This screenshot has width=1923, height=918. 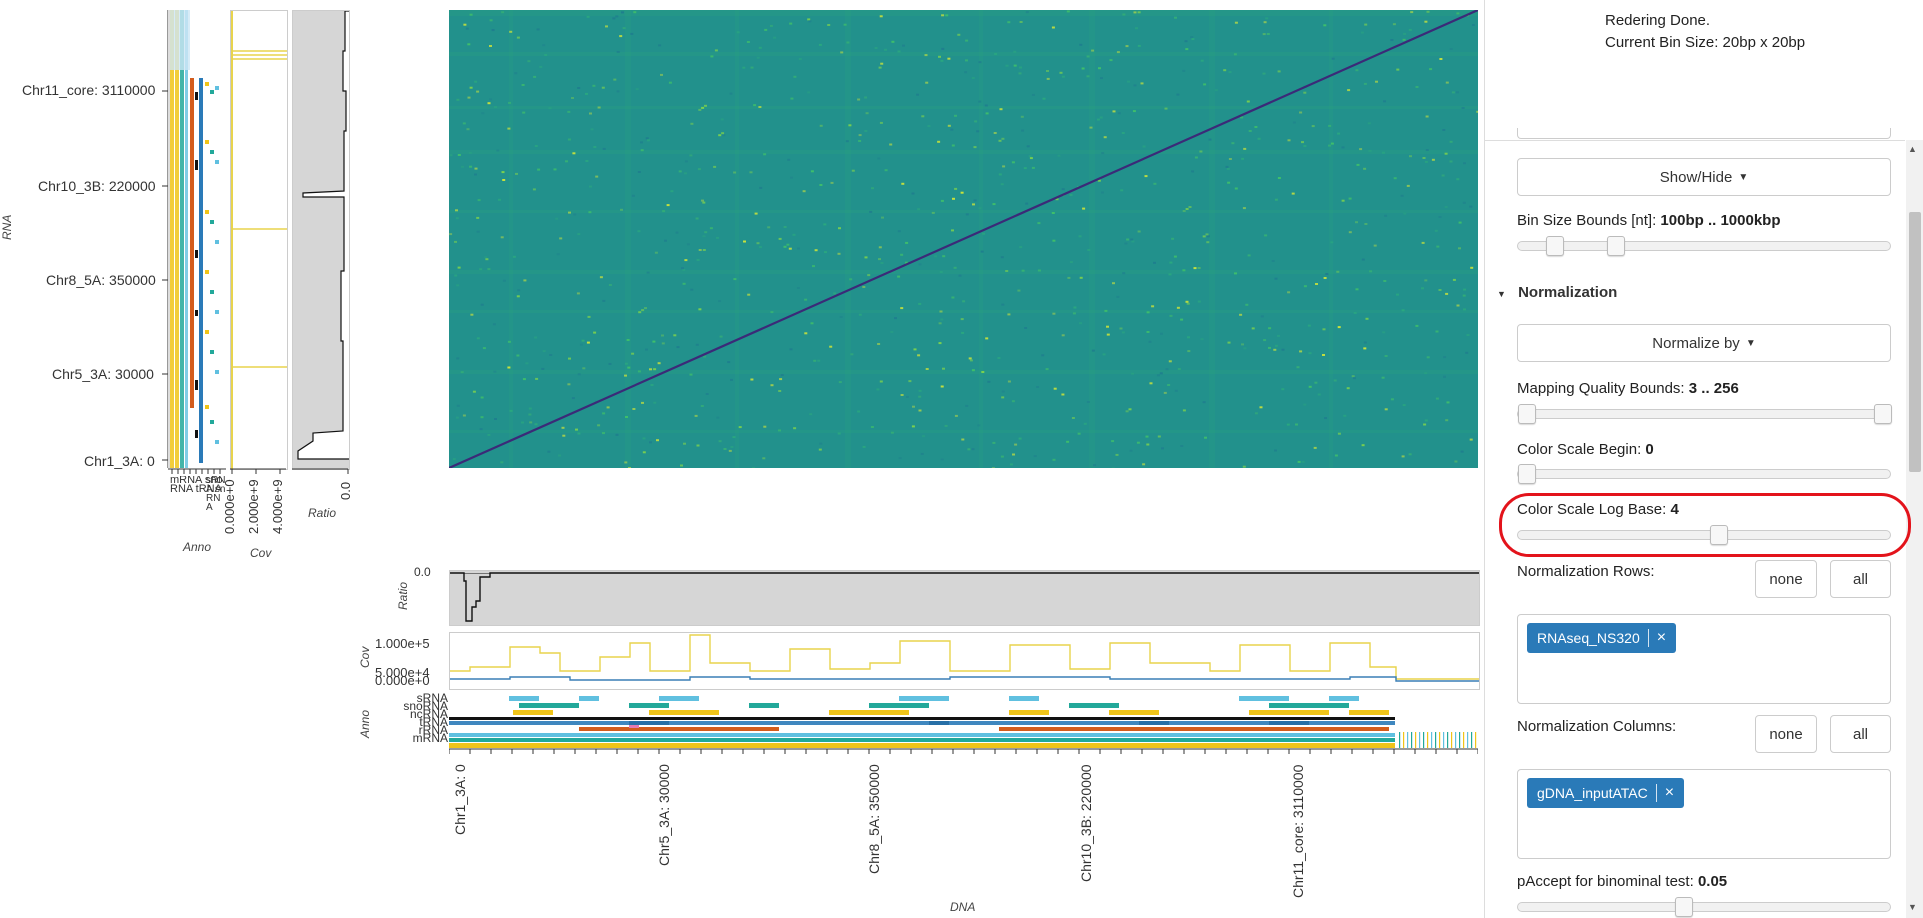 What do you see at coordinates (1579, 449) in the screenshot?
I see `color-begin-label-text: Color Scale Begin:` at bounding box center [1579, 449].